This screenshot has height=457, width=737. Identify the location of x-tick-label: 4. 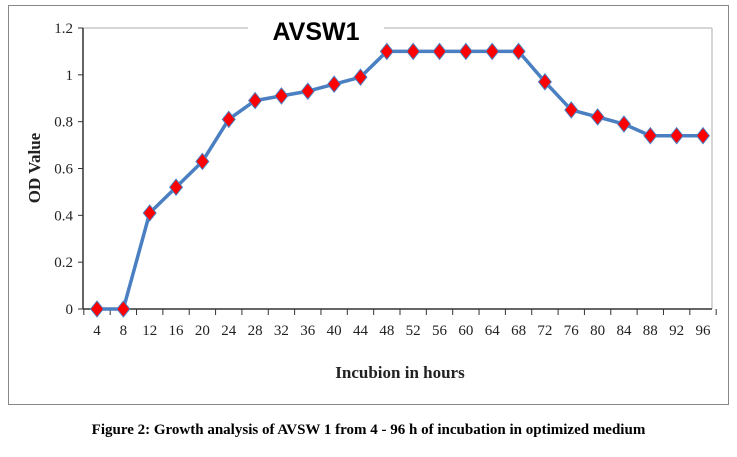
(97, 331).